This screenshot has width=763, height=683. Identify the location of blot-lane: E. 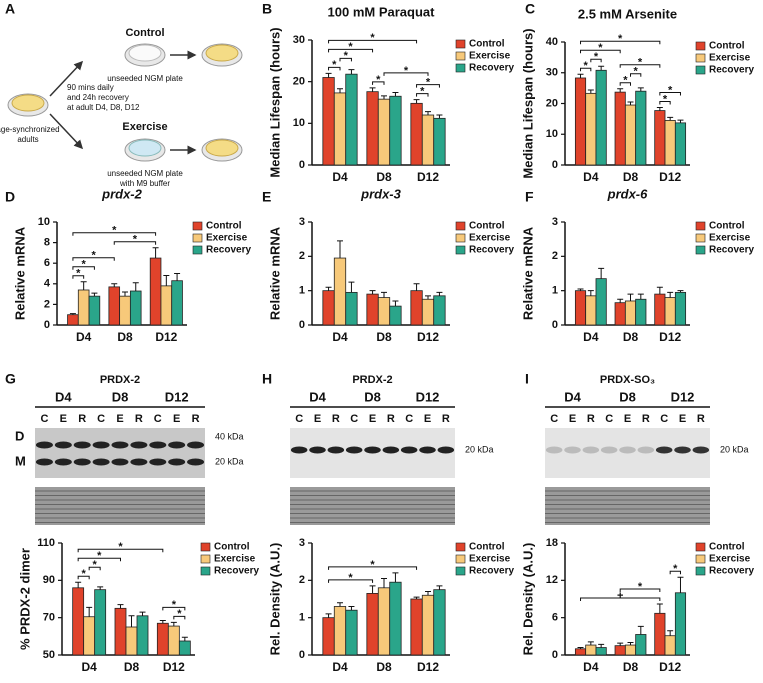
(572, 419).